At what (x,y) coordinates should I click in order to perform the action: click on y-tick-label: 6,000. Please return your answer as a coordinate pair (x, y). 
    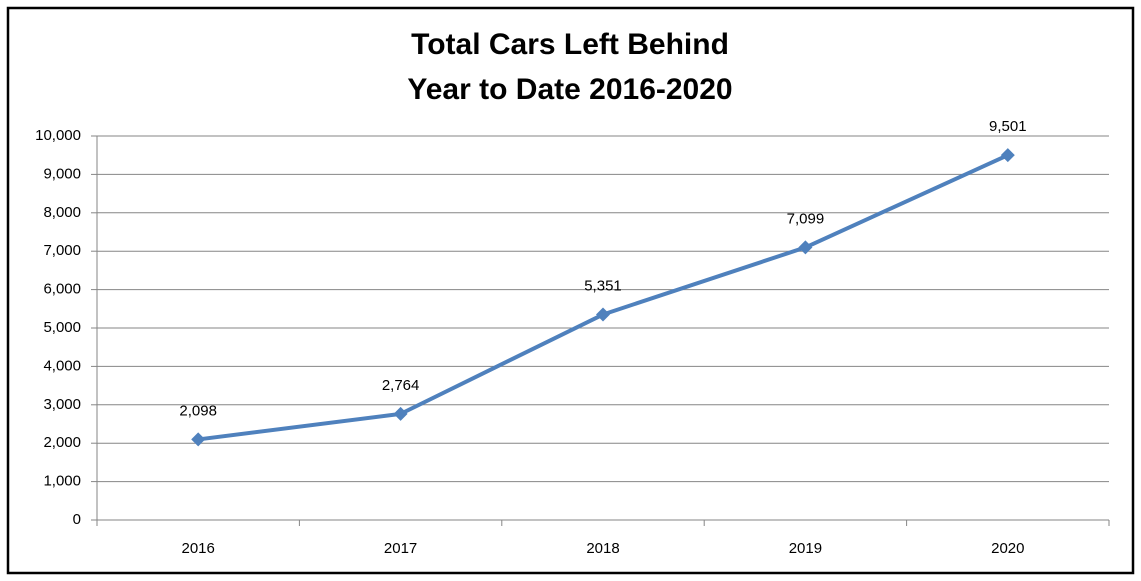
    Looking at the image, I should click on (62, 289).